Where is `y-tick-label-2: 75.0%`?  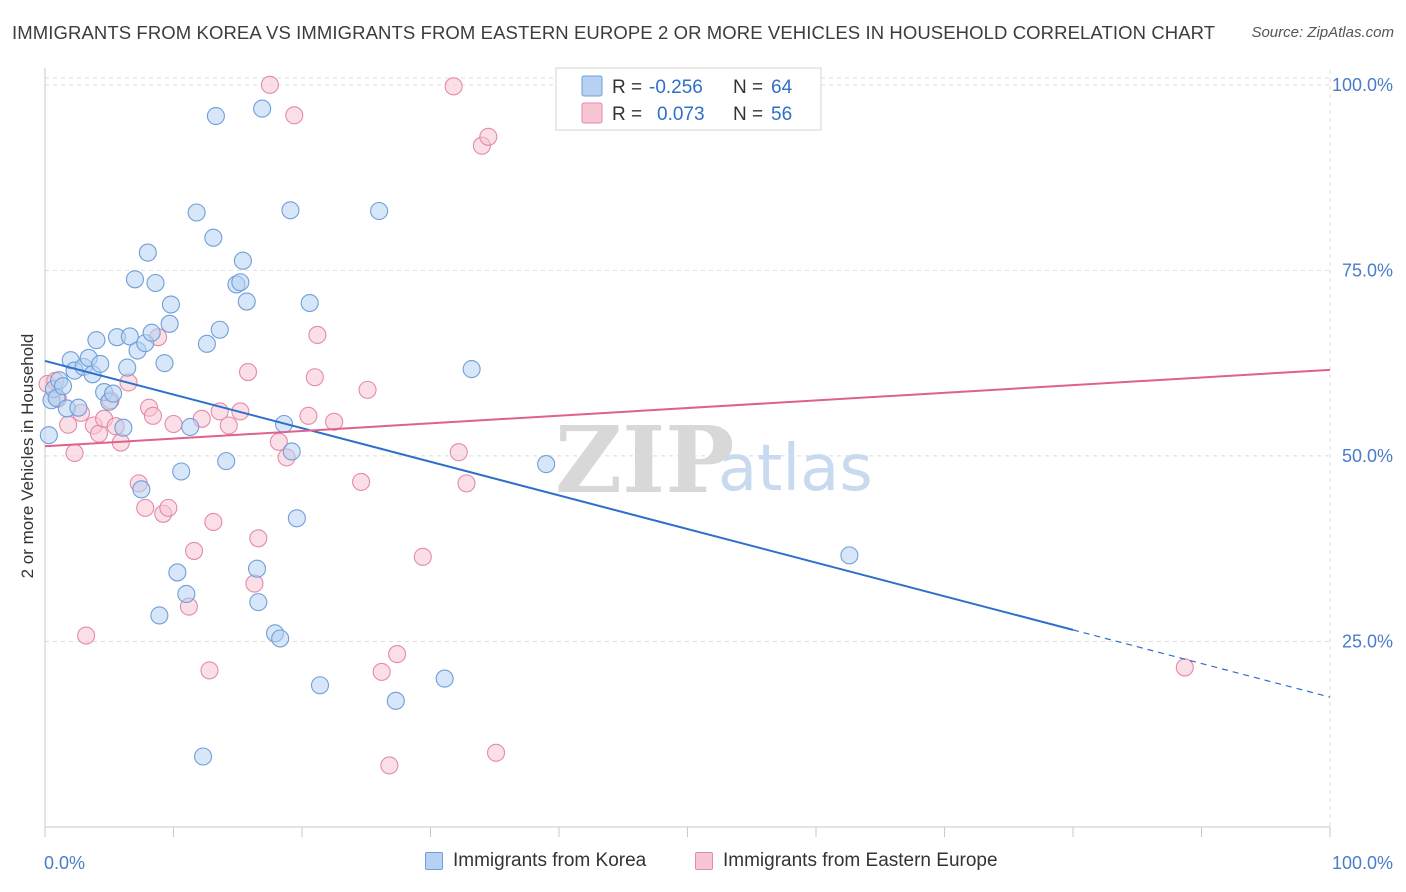
y-tick-label-2: 75.0% is located at coordinates (1367, 270).